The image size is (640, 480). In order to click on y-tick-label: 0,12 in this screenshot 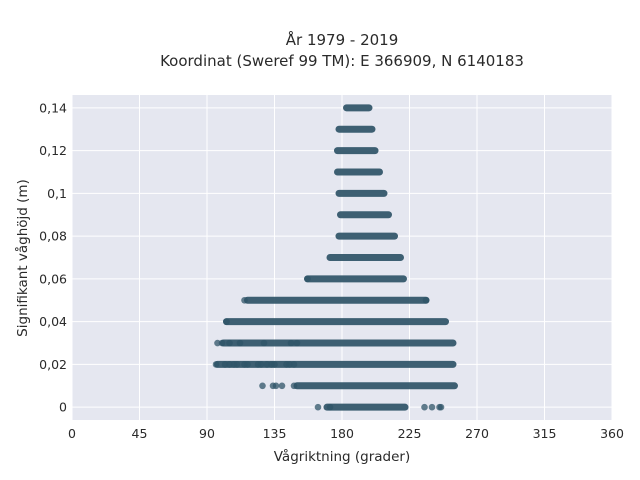, I will do `click(53, 150)`.